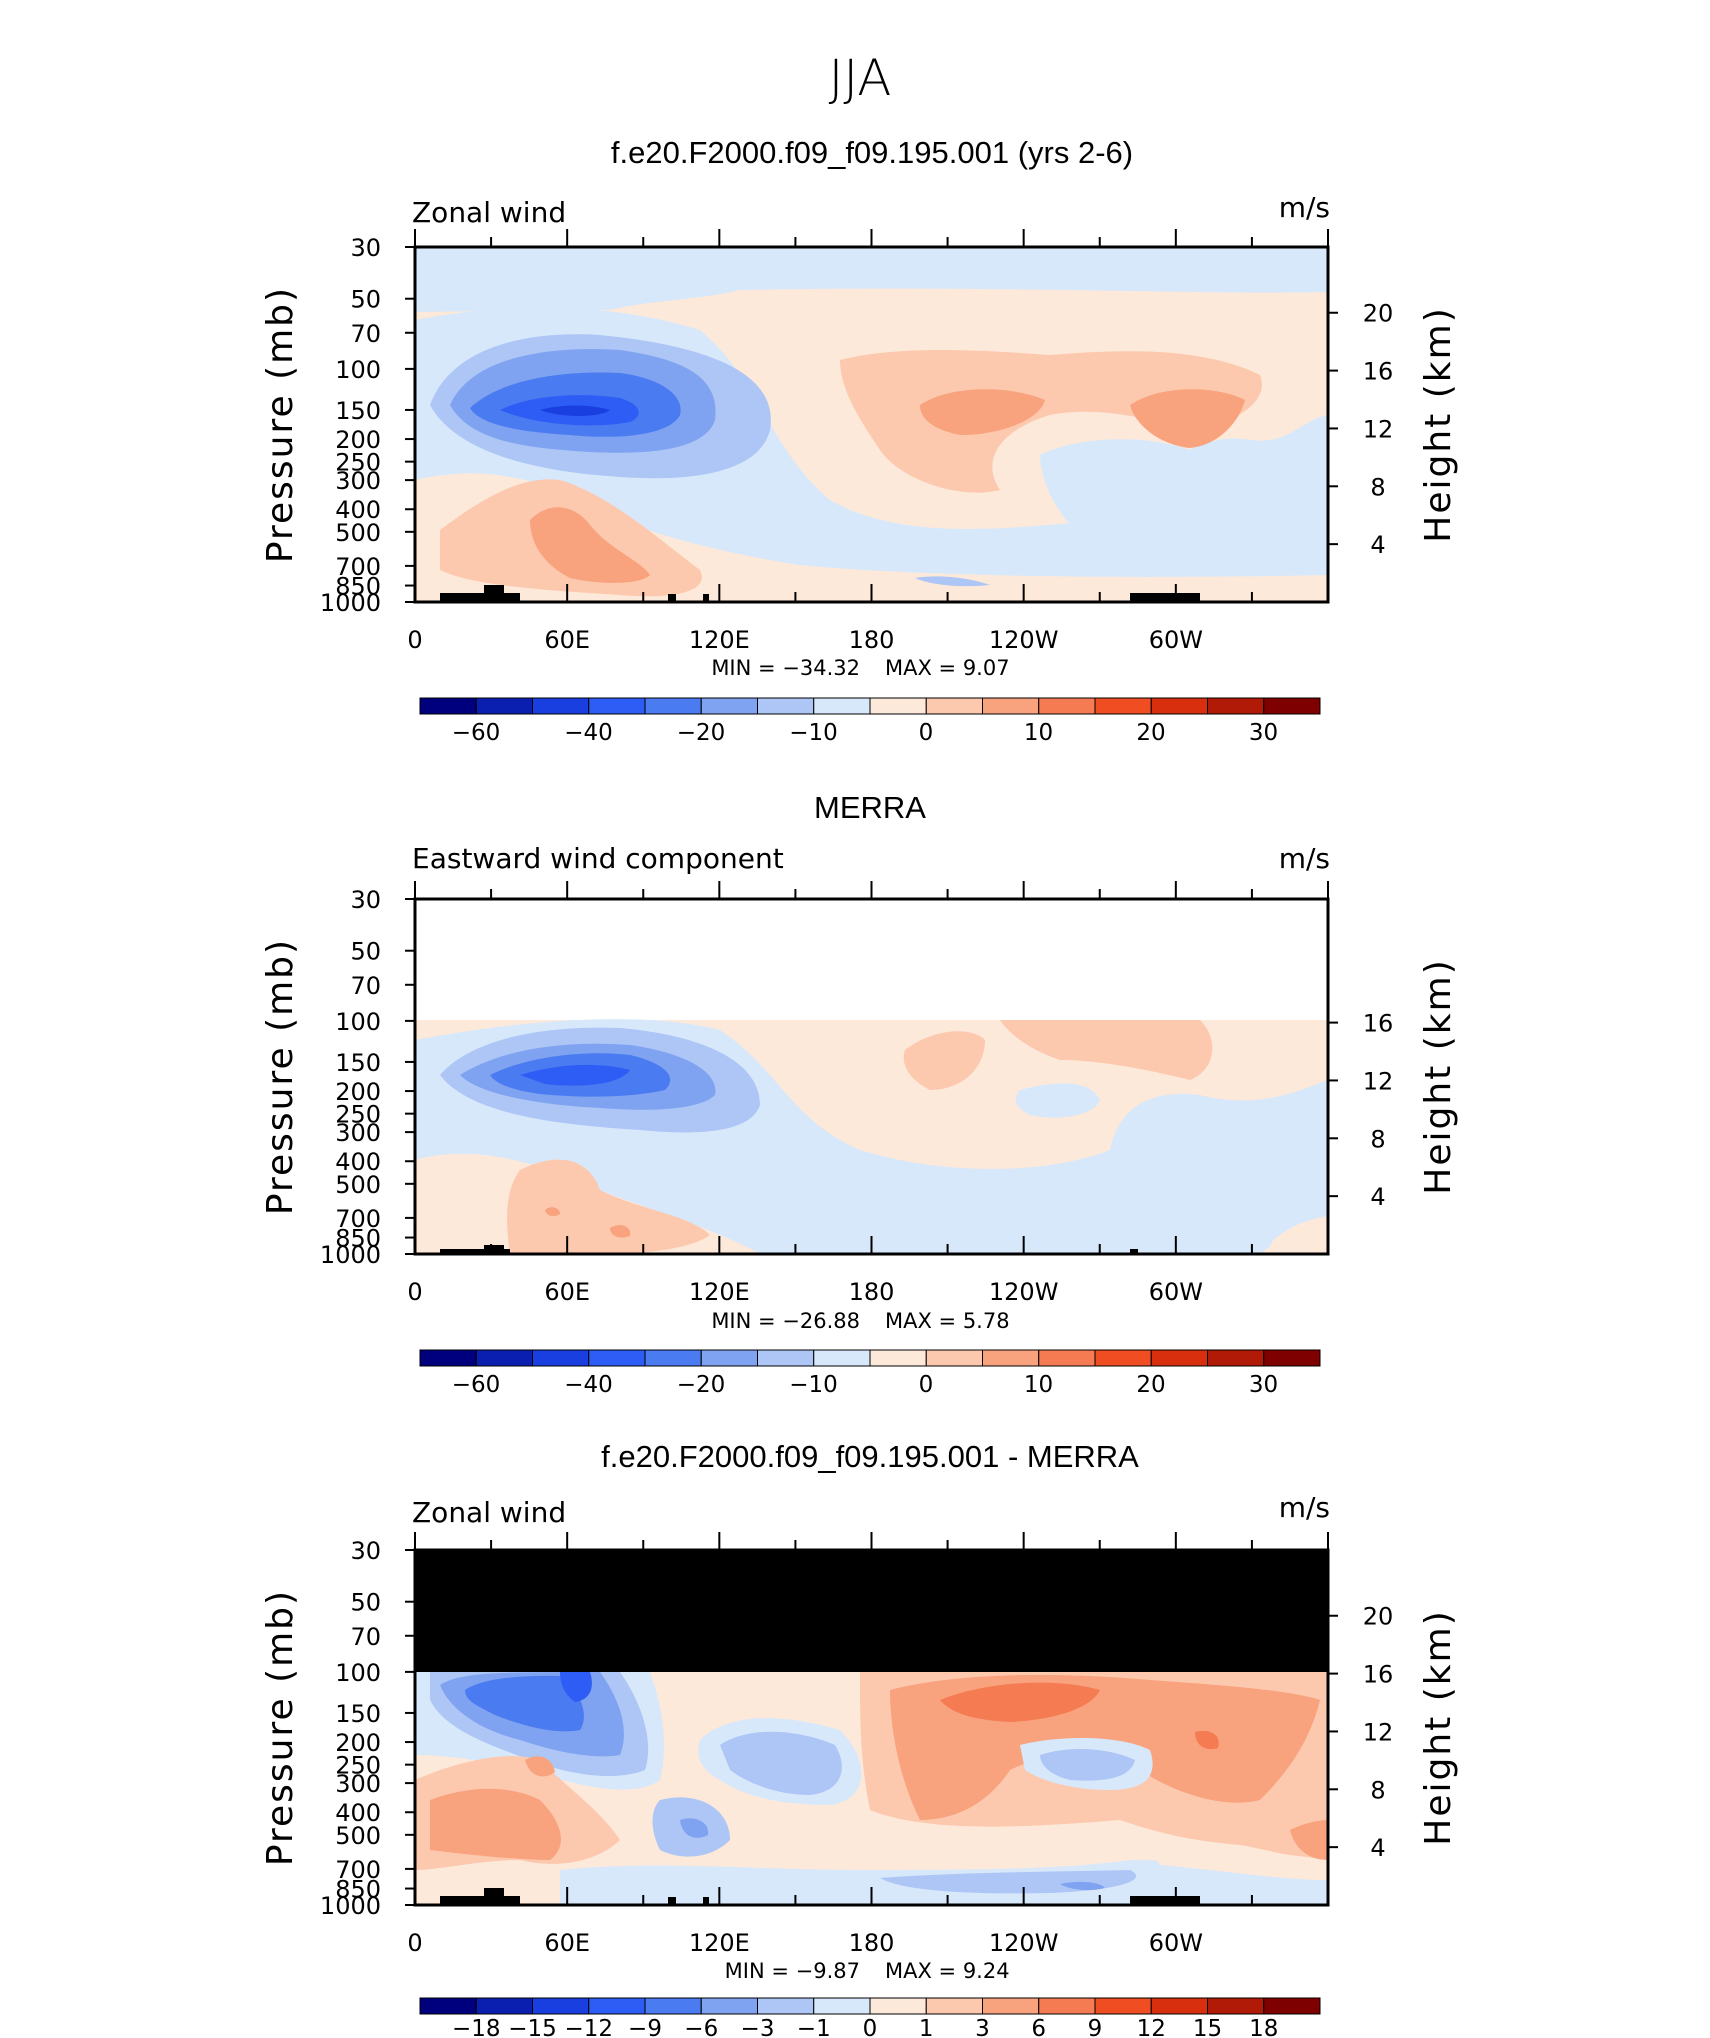 Image resolution: width=1710 pixels, height=2038 pixels. What do you see at coordinates (785, 668) in the screenshot?
I see `min-label: MIN = −34.32` at bounding box center [785, 668].